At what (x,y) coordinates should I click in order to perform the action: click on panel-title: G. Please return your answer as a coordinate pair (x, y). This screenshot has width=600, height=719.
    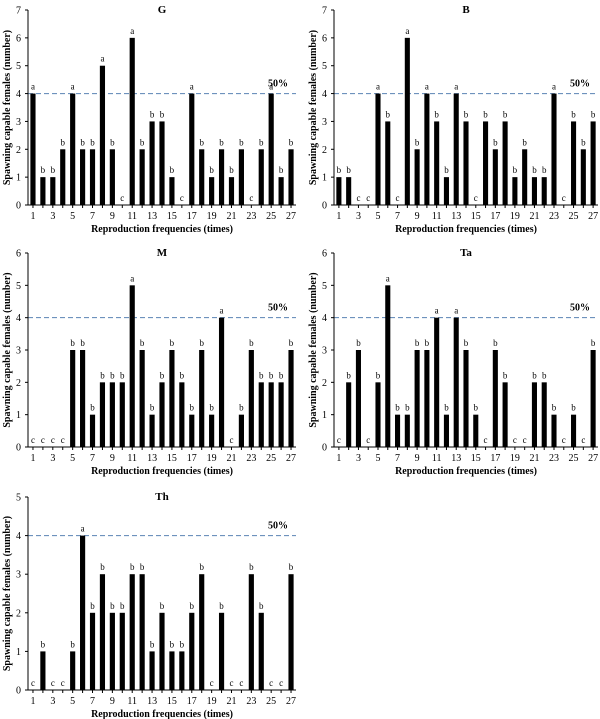
    Looking at the image, I should click on (162, 10).